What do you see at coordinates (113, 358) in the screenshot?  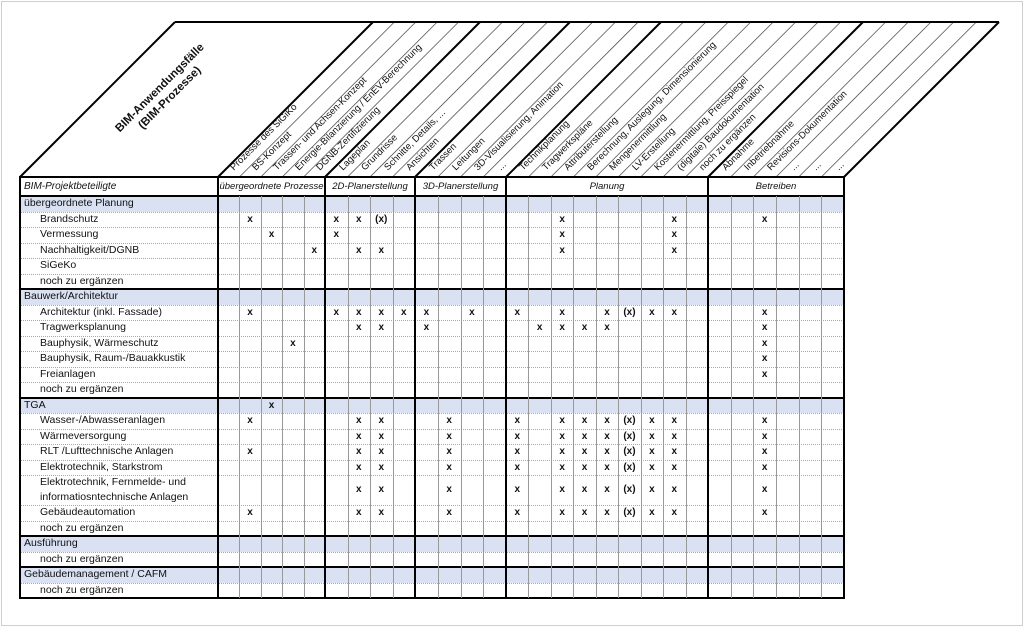 I see `row-label: Bauphysik, Raum-/Bauakkustik` at bounding box center [113, 358].